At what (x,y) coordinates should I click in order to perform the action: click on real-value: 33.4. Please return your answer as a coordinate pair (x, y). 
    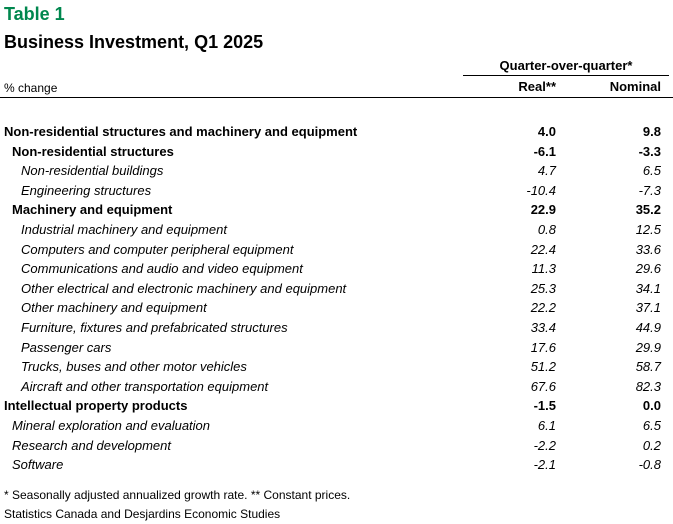
    Looking at the image, I should click on (543, 327).